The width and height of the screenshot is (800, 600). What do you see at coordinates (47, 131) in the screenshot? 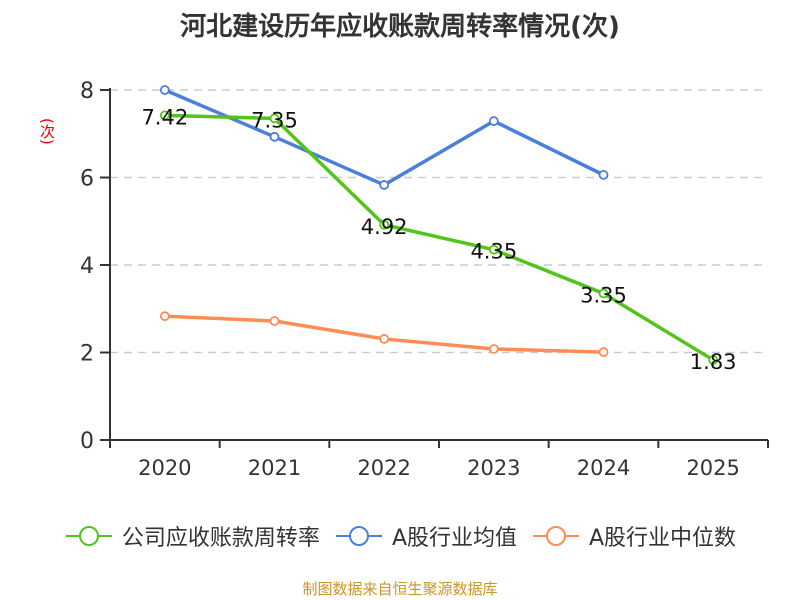
I see `y-axis-label: (次)` at bounding box center [47, 131].